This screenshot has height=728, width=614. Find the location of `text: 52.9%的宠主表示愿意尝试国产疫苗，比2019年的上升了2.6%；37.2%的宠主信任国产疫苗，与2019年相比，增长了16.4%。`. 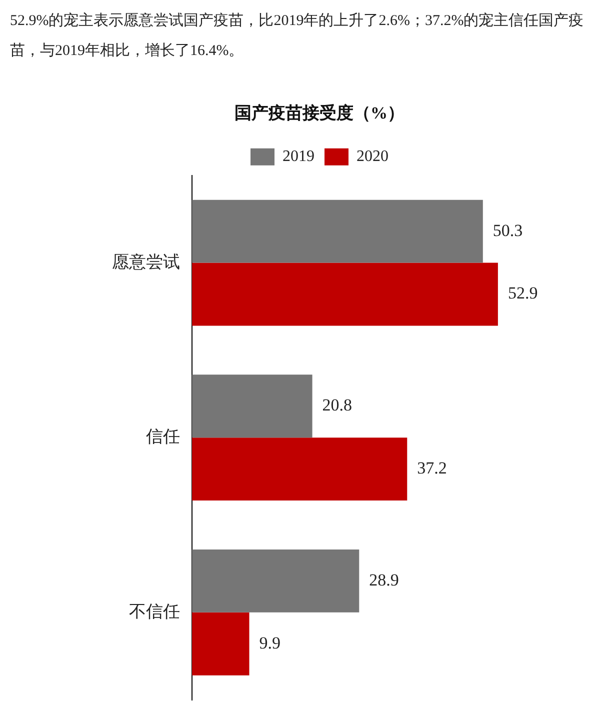

text: 52.9%的宠主表示愿意尝试国产疫苗，比2019年的上升了2.6%；37.2%的宠主信任国产疫苗，与2019年相比，增长了16.4%。 is located at coordinates (297, 36).